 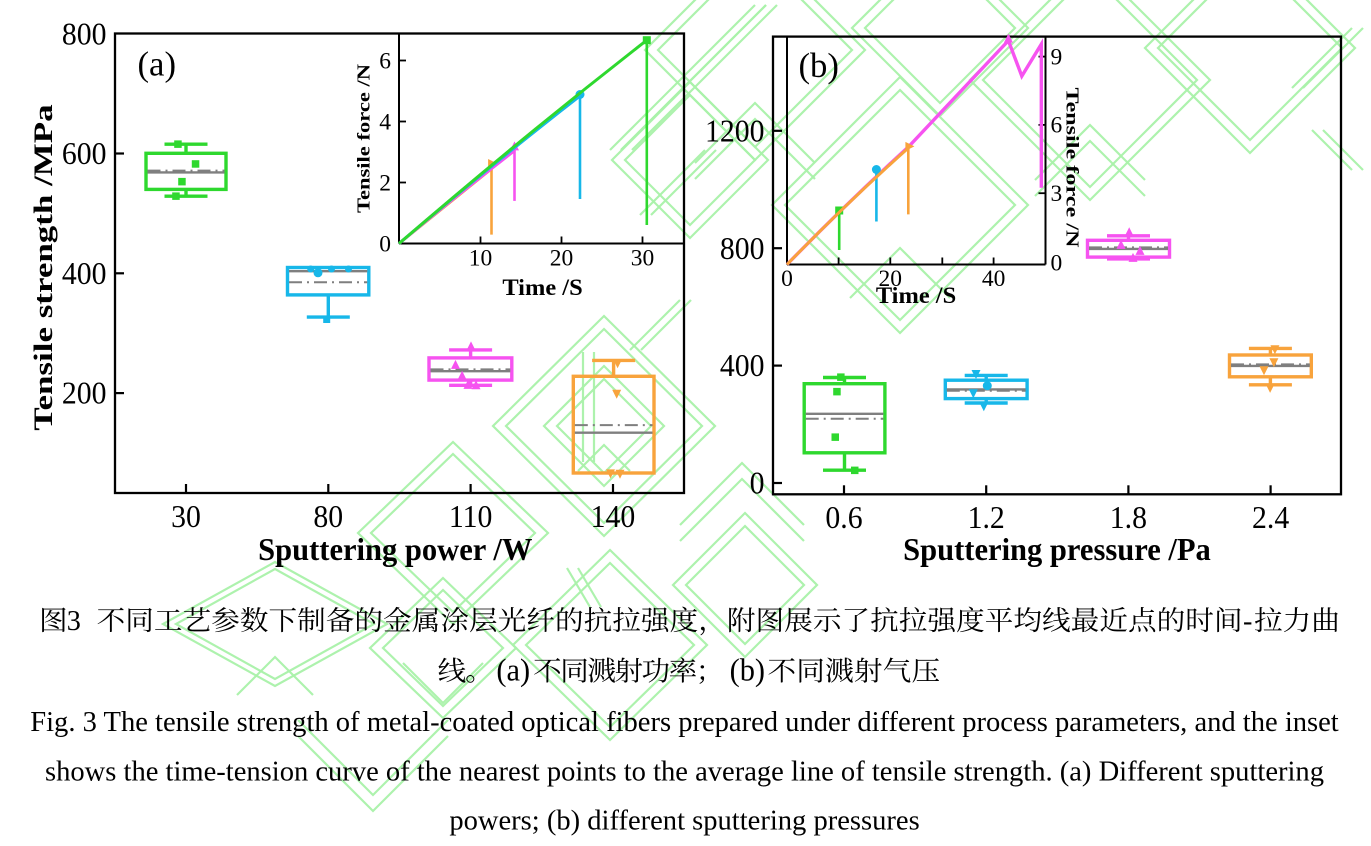 I want to click on svg-text: 4, so click(x=385, y=122).